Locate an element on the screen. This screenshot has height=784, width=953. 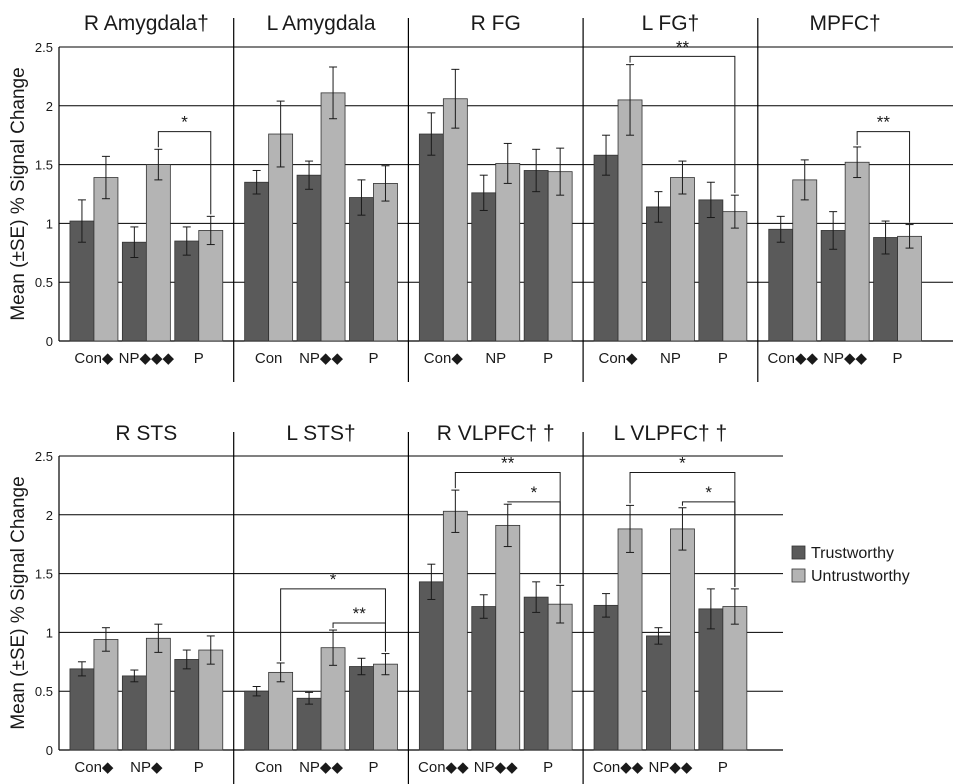
category-label: Con is located at coordinates (269, 767).